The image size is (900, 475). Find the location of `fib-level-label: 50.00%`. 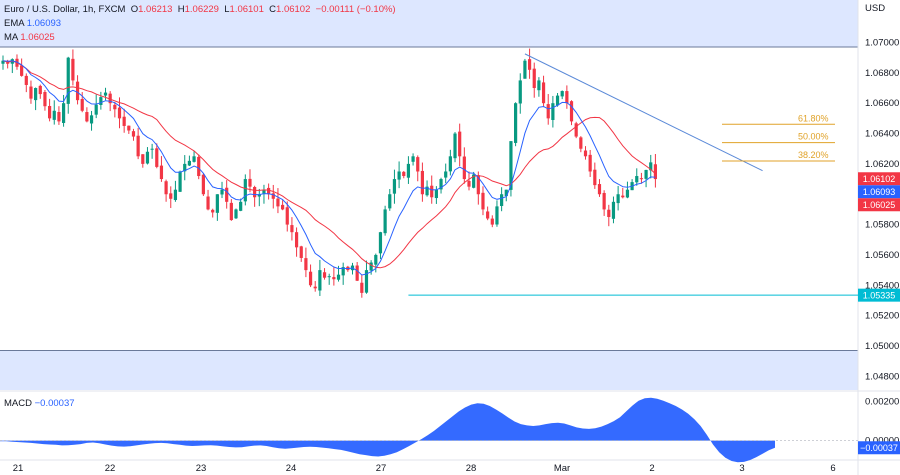

fib-level-label: 50.00% is located at coordinates (813, 137).